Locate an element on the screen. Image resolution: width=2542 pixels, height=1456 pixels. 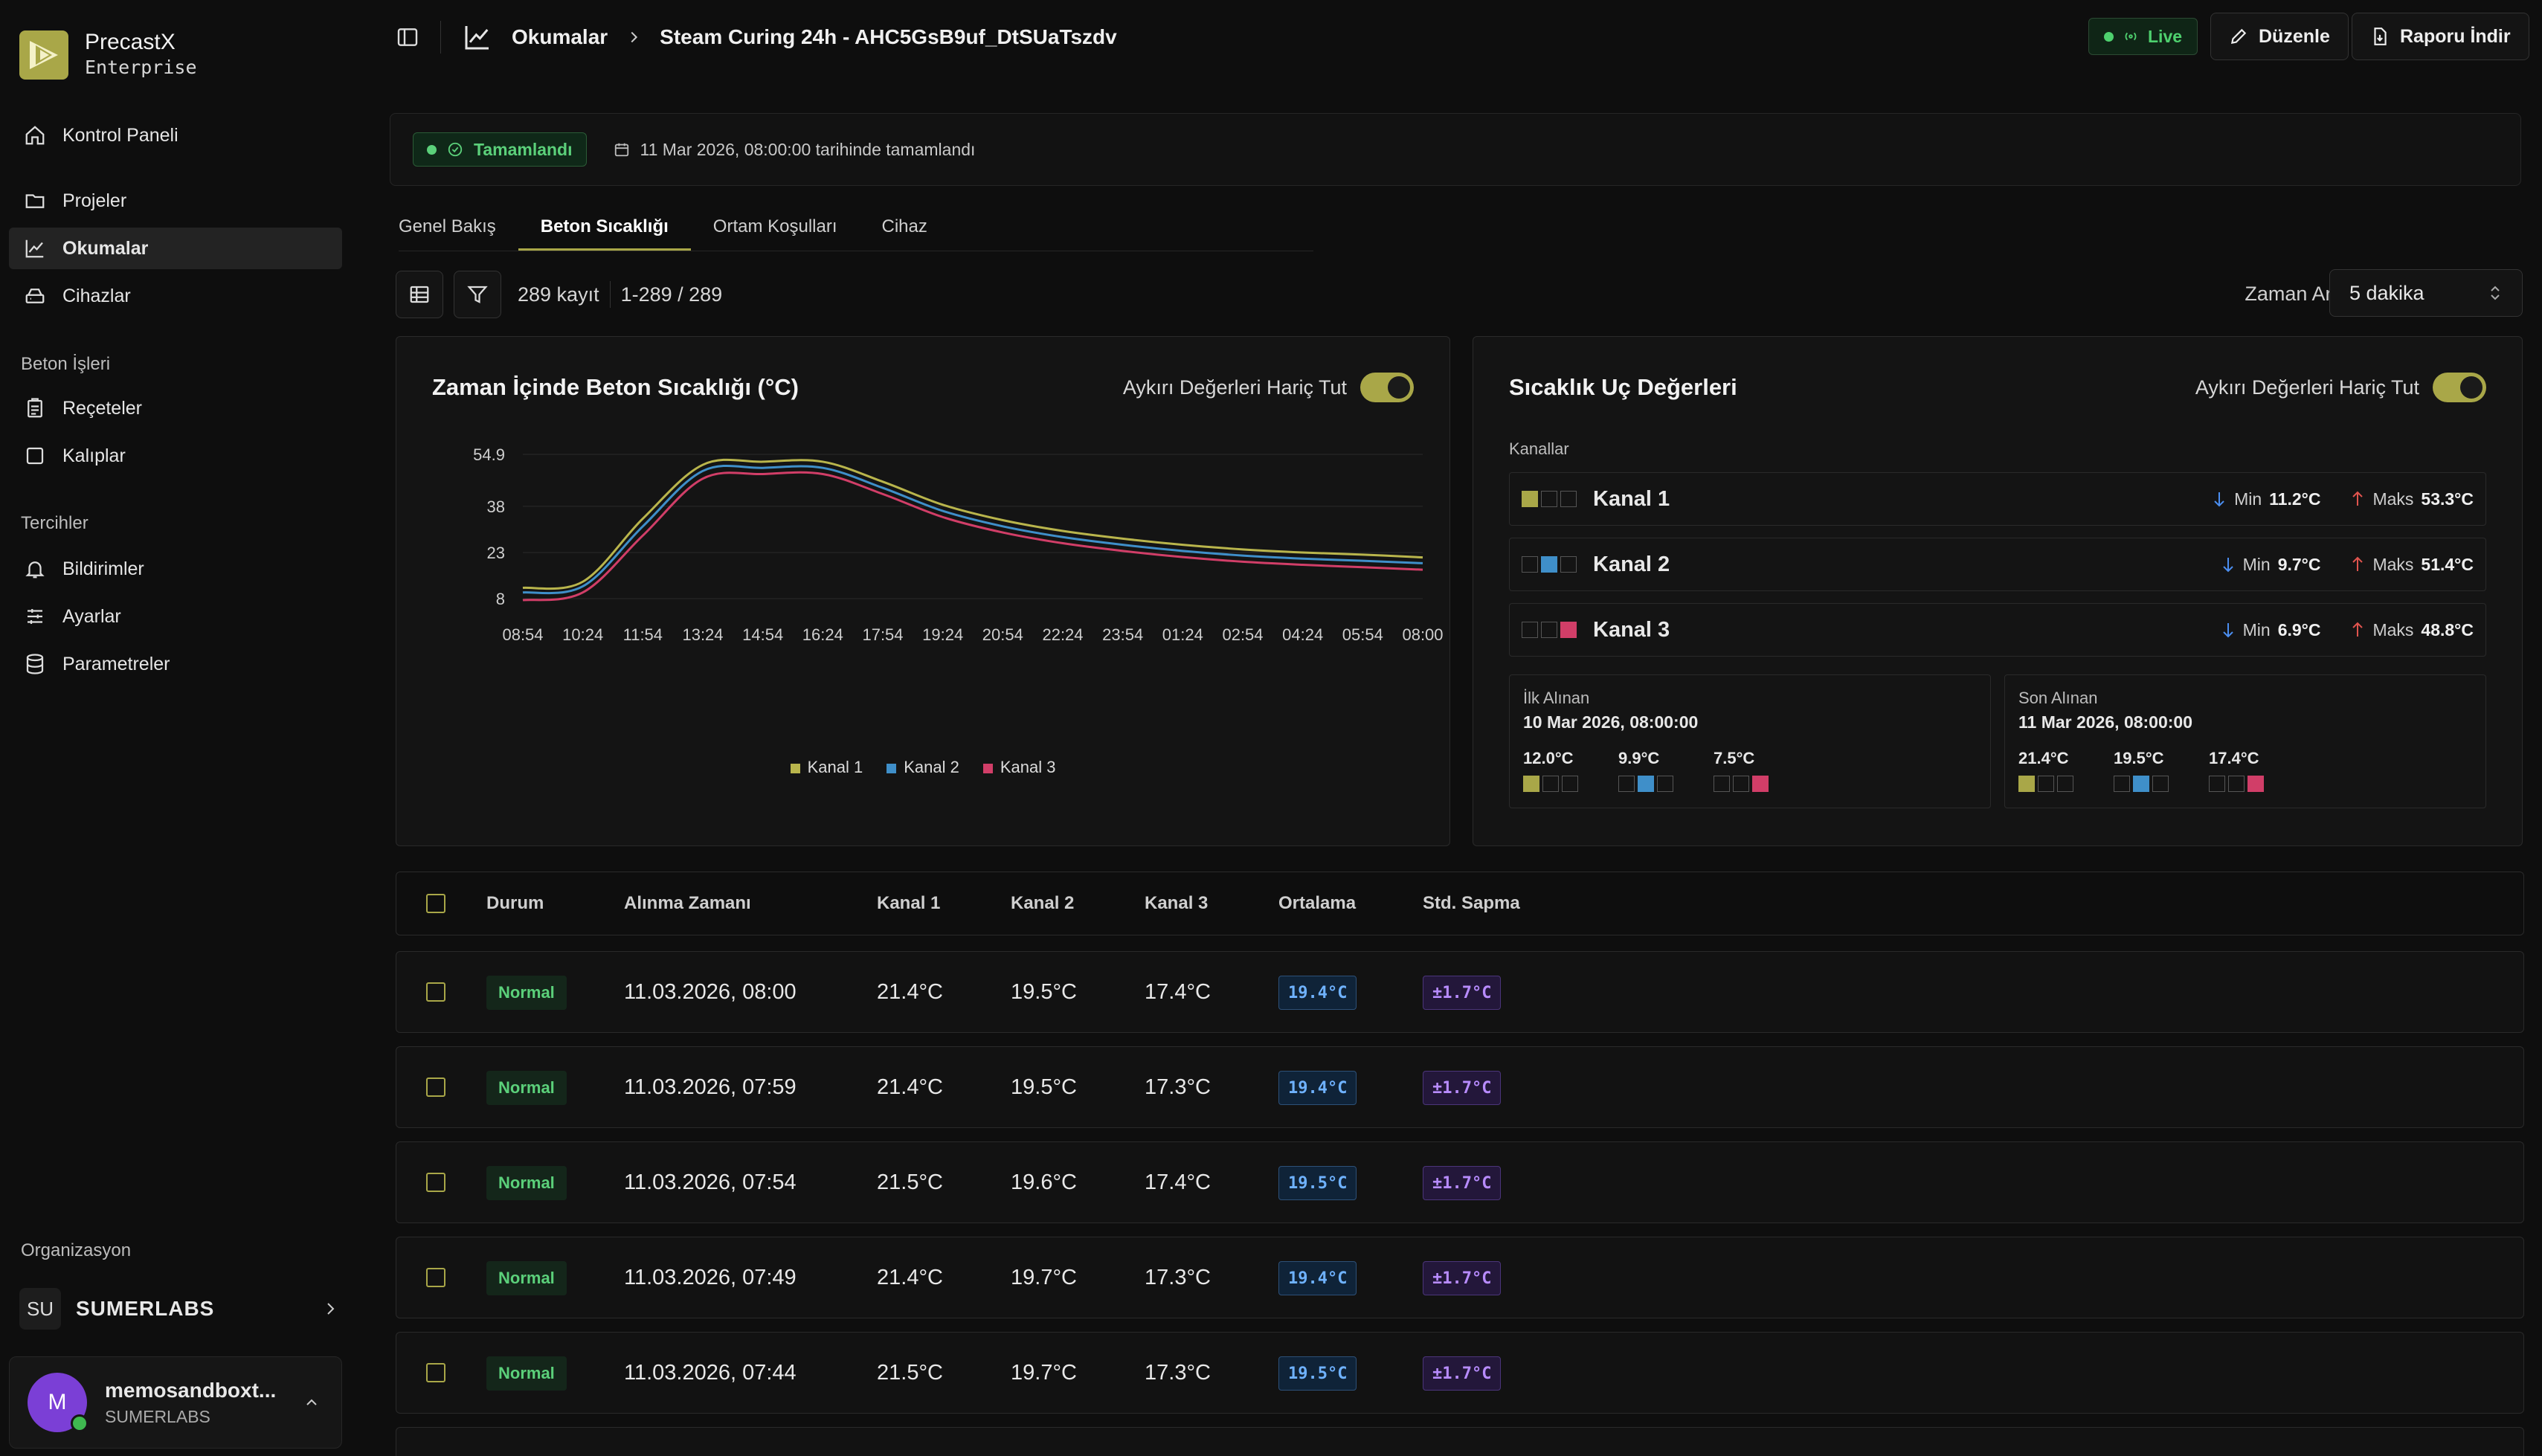
x-tick-label: 11:54 is located at coordinates (643, 634).